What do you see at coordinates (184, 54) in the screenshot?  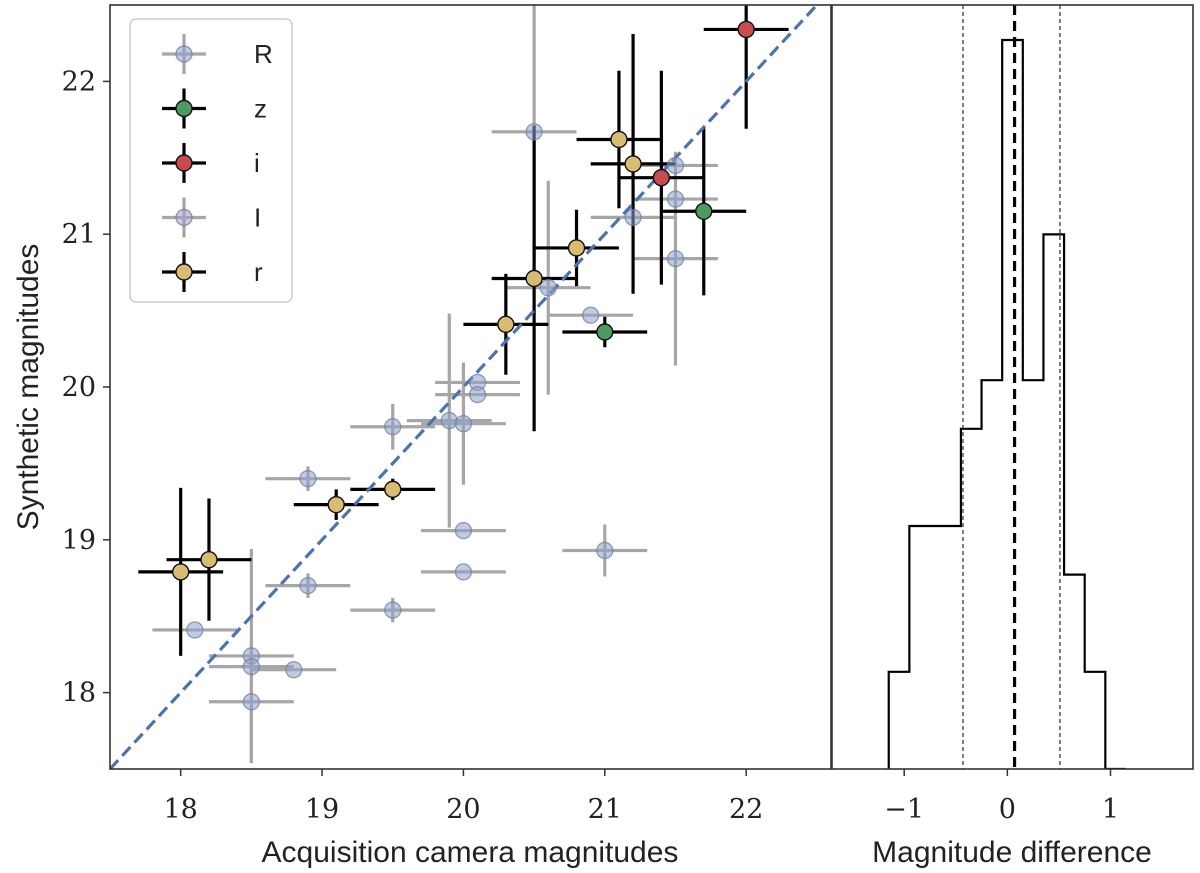 I see `legend-marker-R` at bounding box center [184, 54].